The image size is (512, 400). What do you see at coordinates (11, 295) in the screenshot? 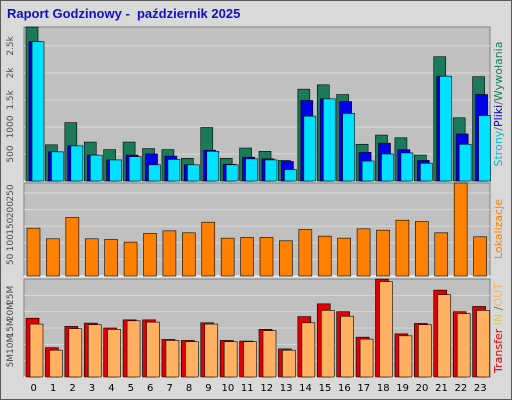
I see `y-tick-label: 25M` at bounding box center [11, 295].